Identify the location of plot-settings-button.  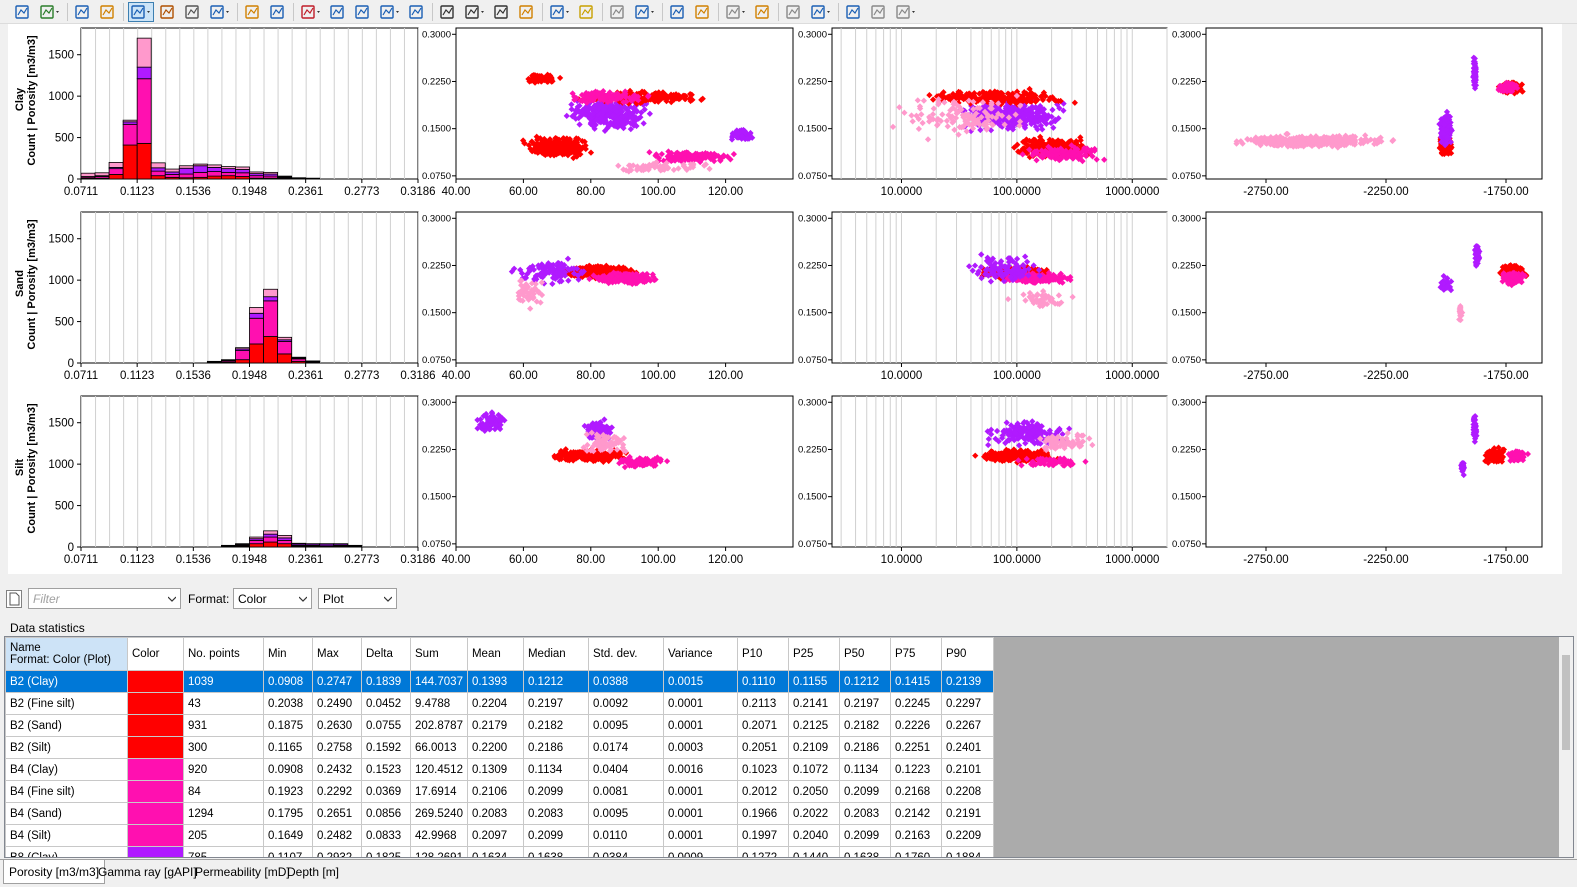
(253, 12).